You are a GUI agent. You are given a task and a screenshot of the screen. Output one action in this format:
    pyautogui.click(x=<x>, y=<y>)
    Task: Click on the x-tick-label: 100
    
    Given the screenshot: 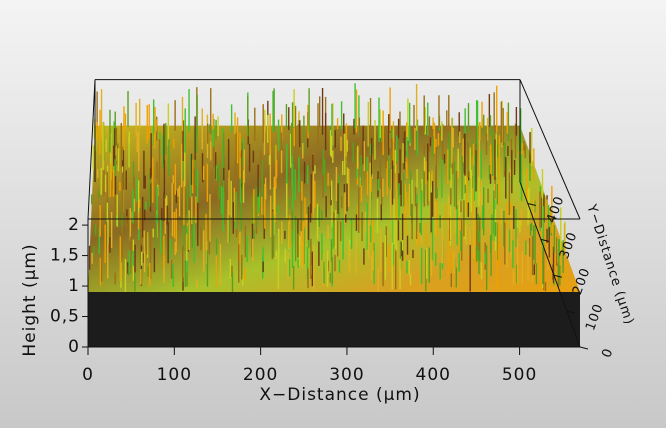 What is the action you would take?
    pyautogui.click(x=174, y=375)
    